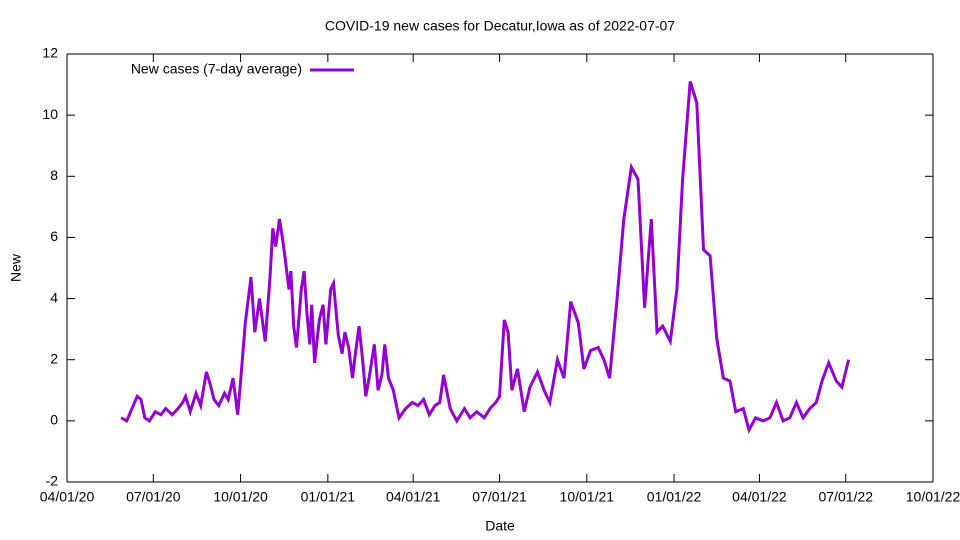 Image resolution: width=960 pixels, height=540 pixels. I want to click on y-axis-label: New, so click(16, 267).